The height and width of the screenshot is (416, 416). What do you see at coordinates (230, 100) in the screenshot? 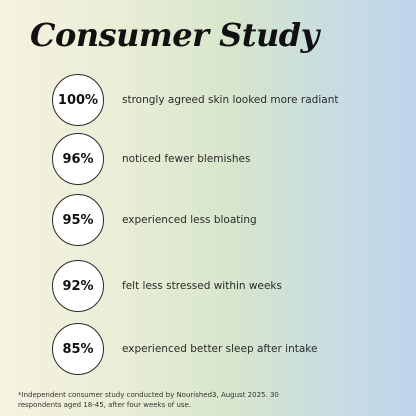
I see `stat-description: strongly agreed skin looked more radiant` at bounding box center [230, 100].